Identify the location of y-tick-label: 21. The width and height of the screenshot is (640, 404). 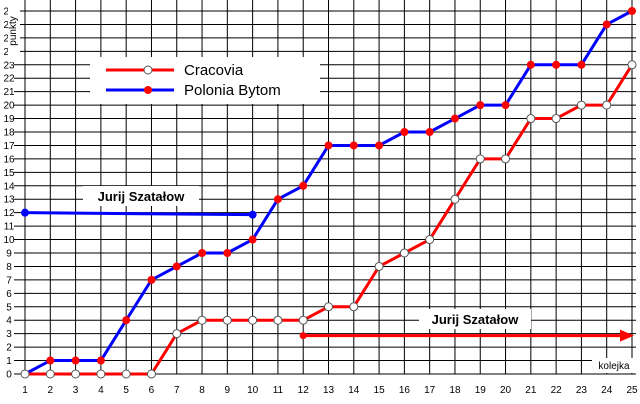
(9, 92).